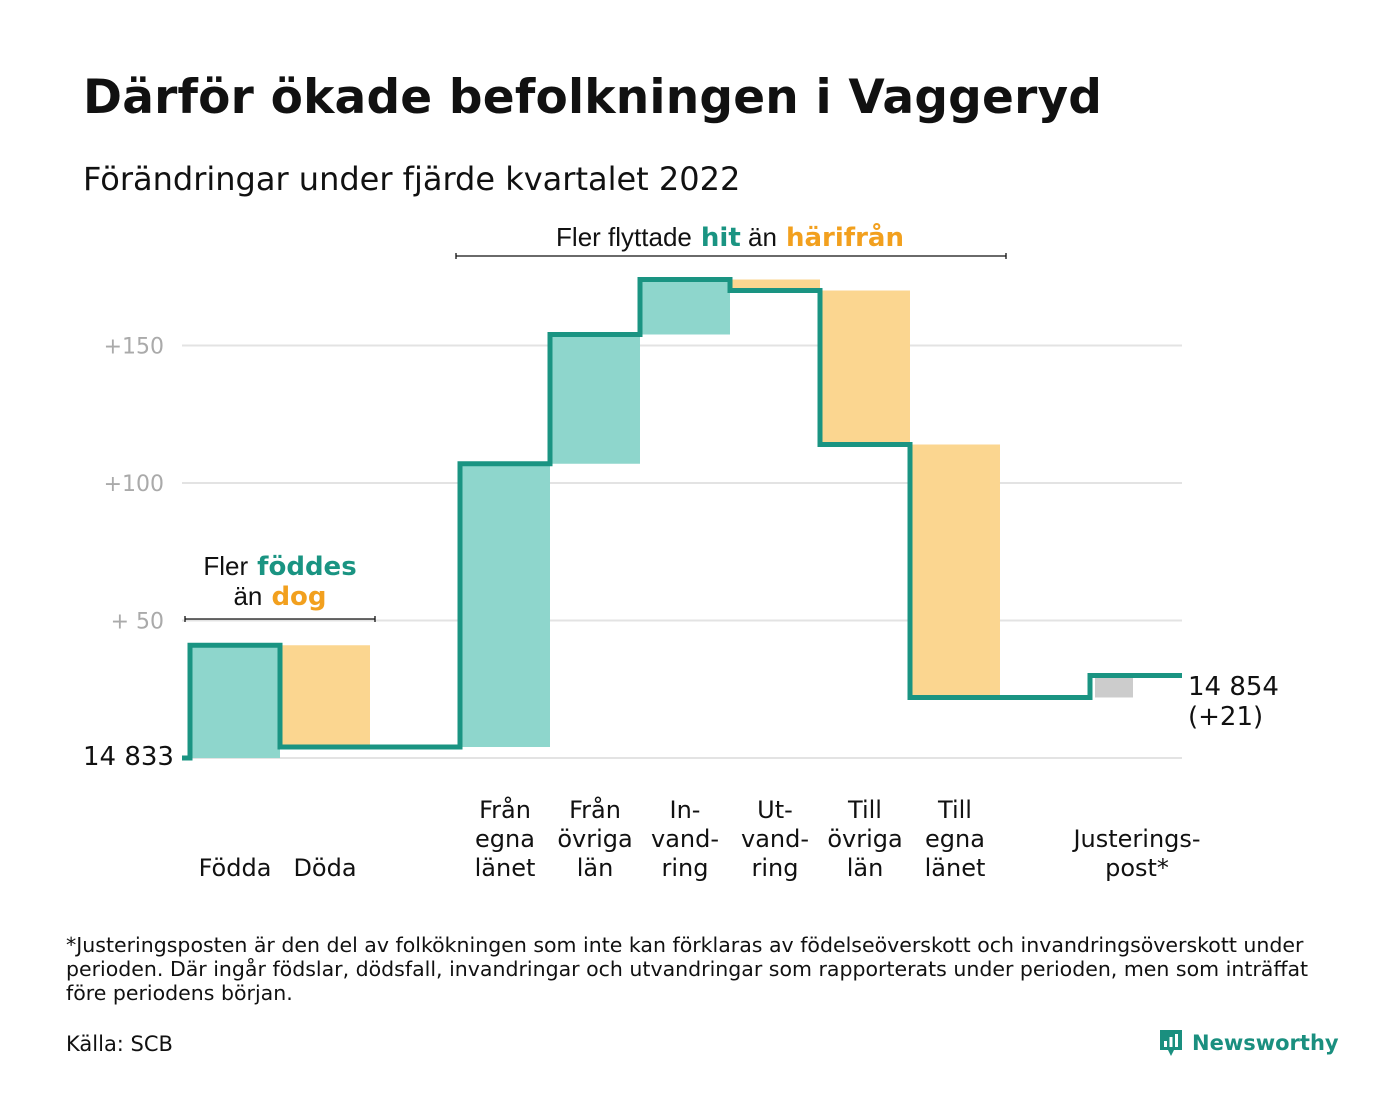  What do you see at coordinates (247, 596) in the screenshot?
I see `births-annotation-line2-part: än` at bounding box center [247, 596].